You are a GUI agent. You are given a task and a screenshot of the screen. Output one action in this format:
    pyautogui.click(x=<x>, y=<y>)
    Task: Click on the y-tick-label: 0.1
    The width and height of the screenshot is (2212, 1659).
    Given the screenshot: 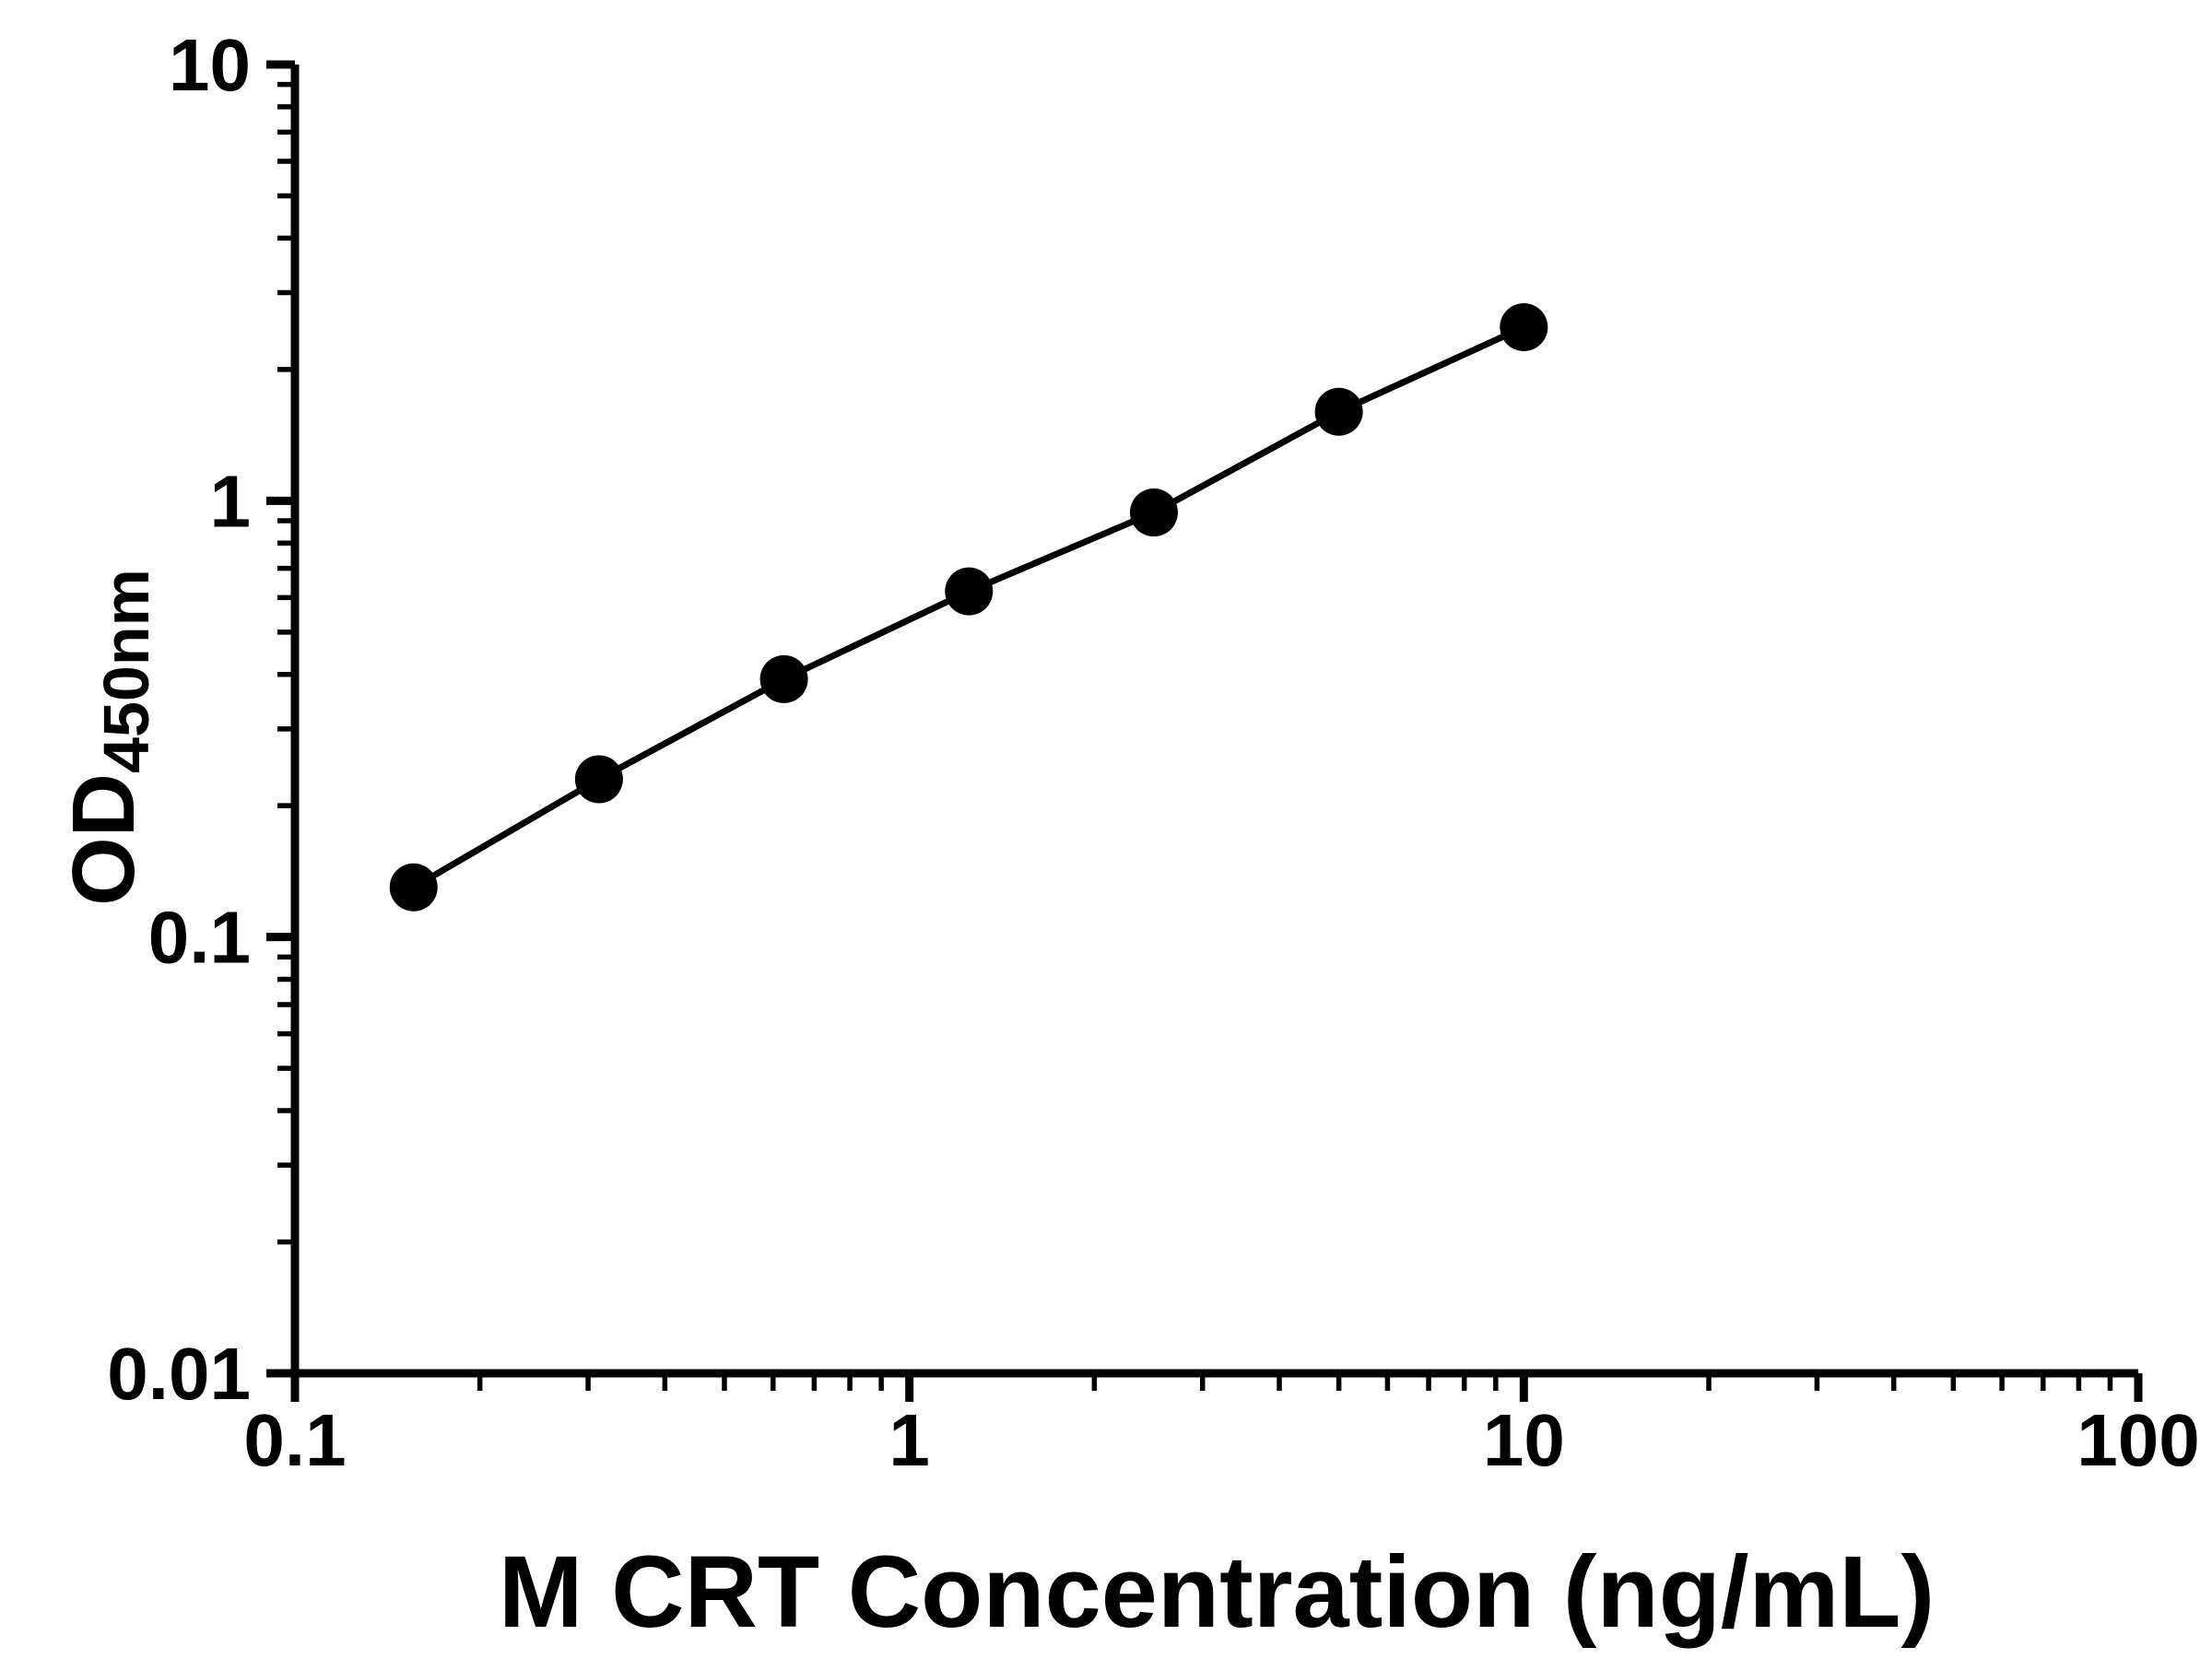 What is the action you would take?
    pyautogui.click(x=199, y=938)
    